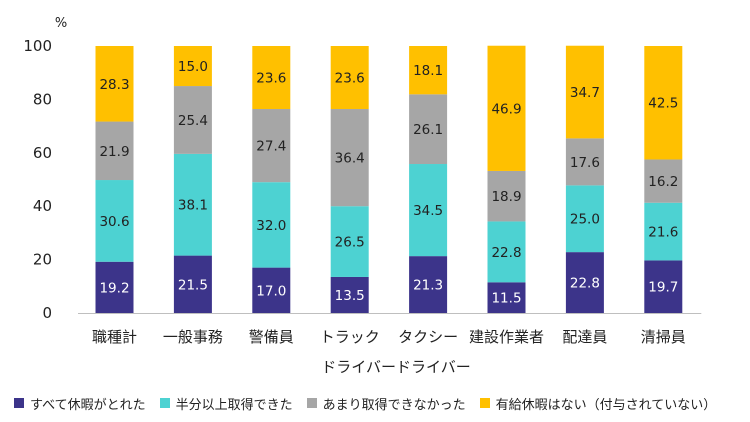  I want to click on data-label: 25.4, so click(193, 121).